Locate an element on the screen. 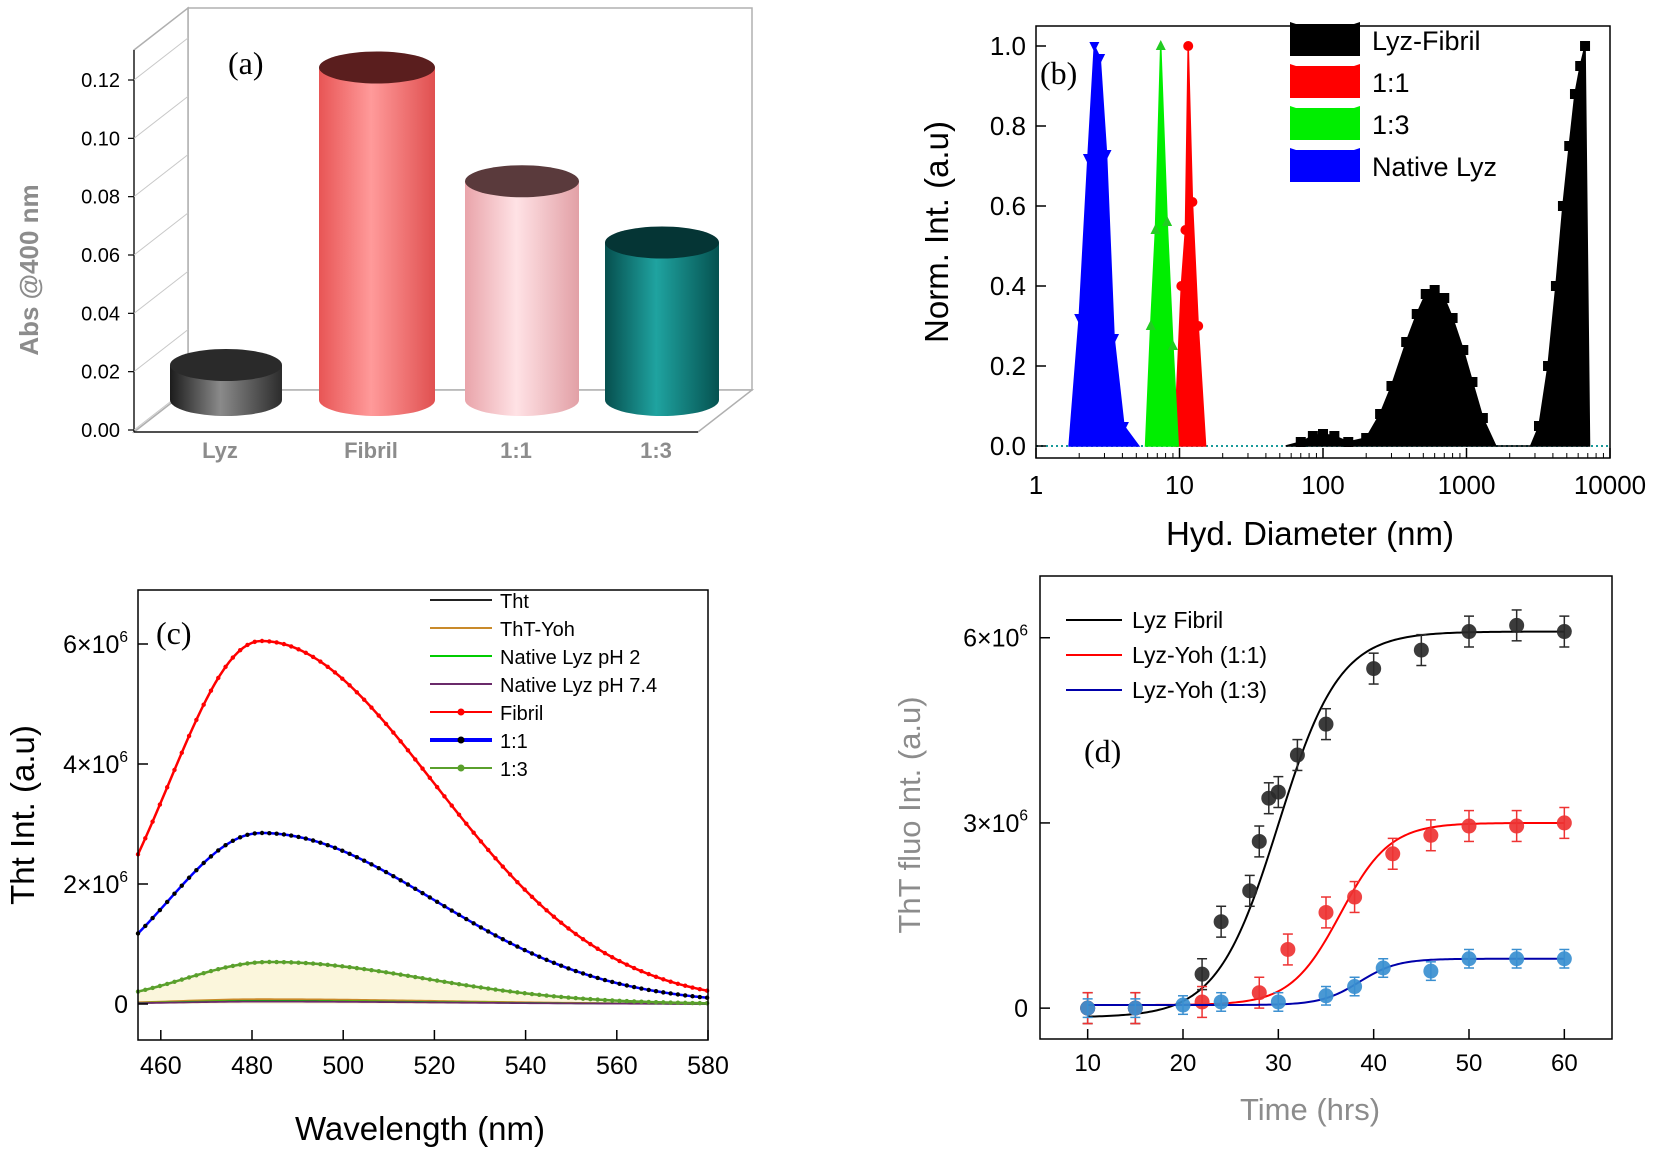 This screenshot has width=1654, height=1152. y-tick-label: 0 is located at coordinates (121, 1005).